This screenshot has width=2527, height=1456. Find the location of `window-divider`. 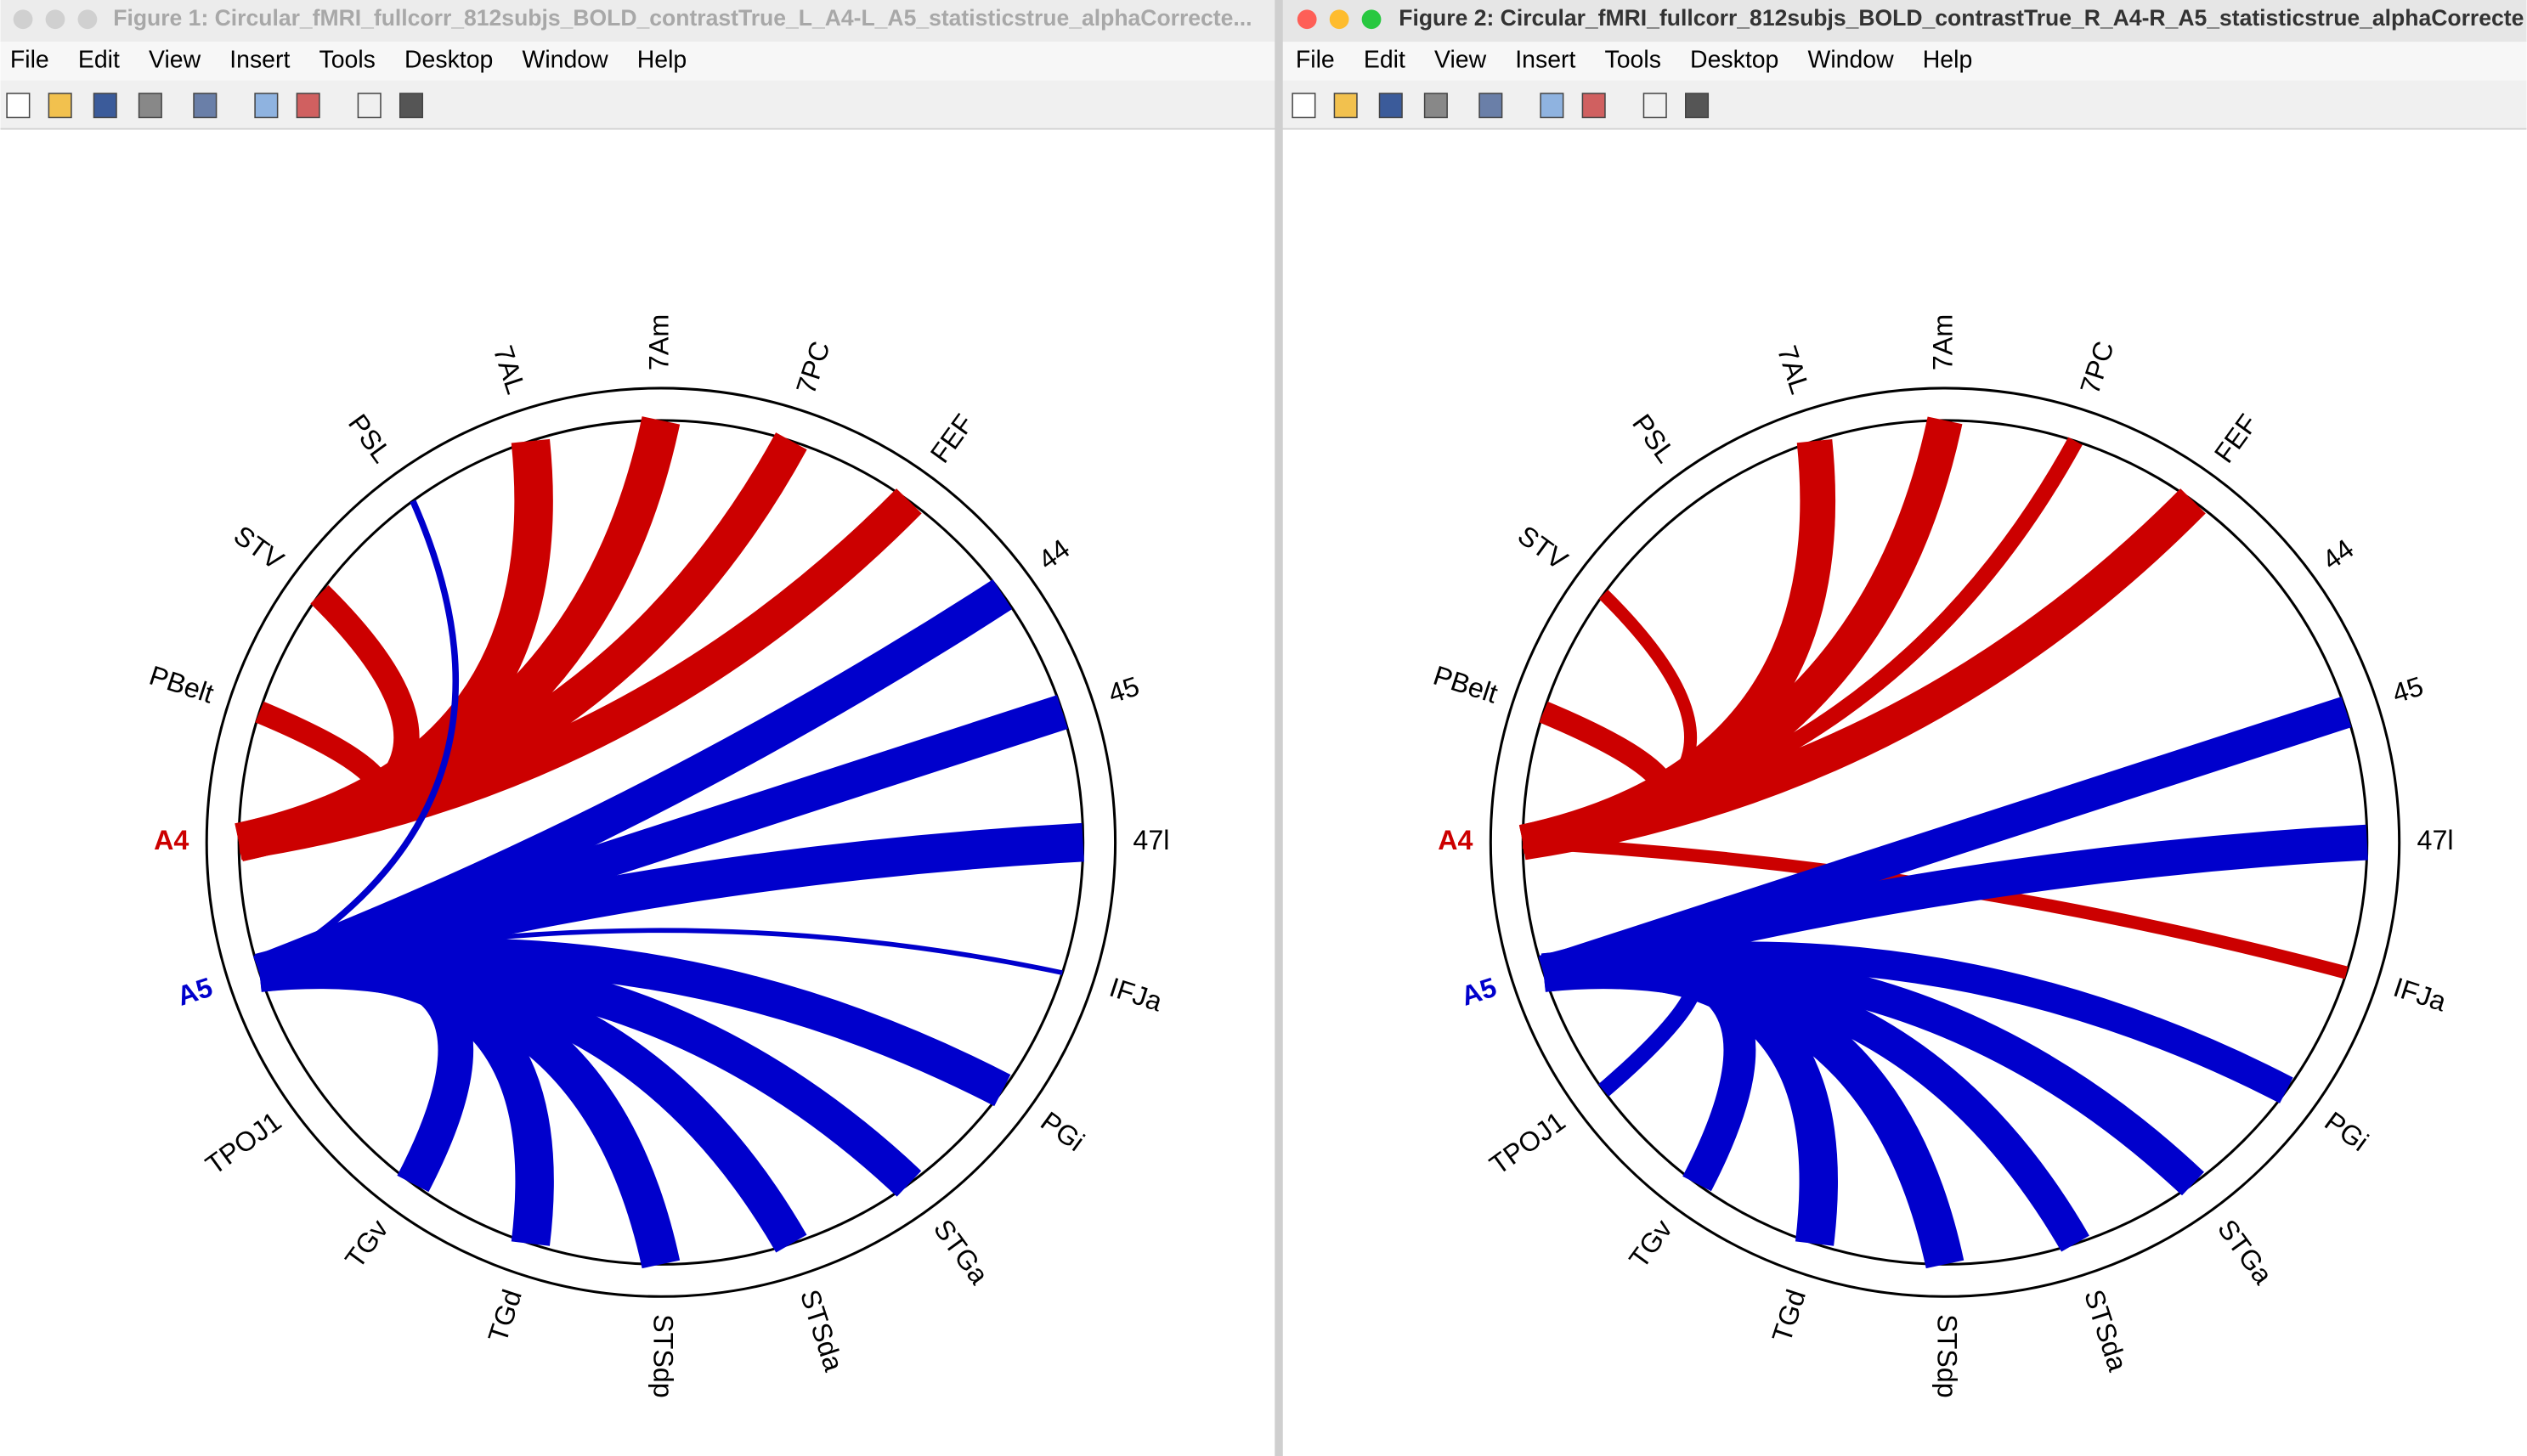

window-divider is located at coordinates (1279, 728).